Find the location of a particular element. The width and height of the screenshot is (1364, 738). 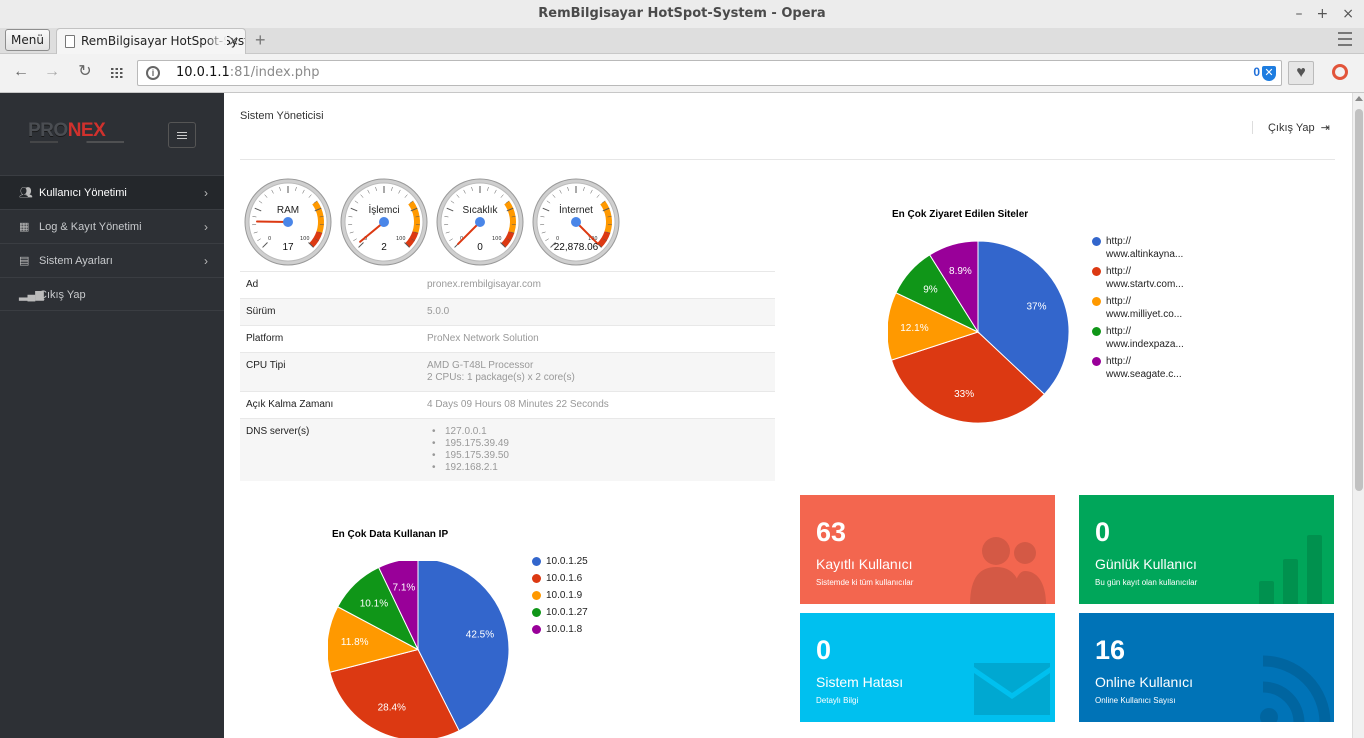

maximize-icon: + is located at coordinates (1322, 14).